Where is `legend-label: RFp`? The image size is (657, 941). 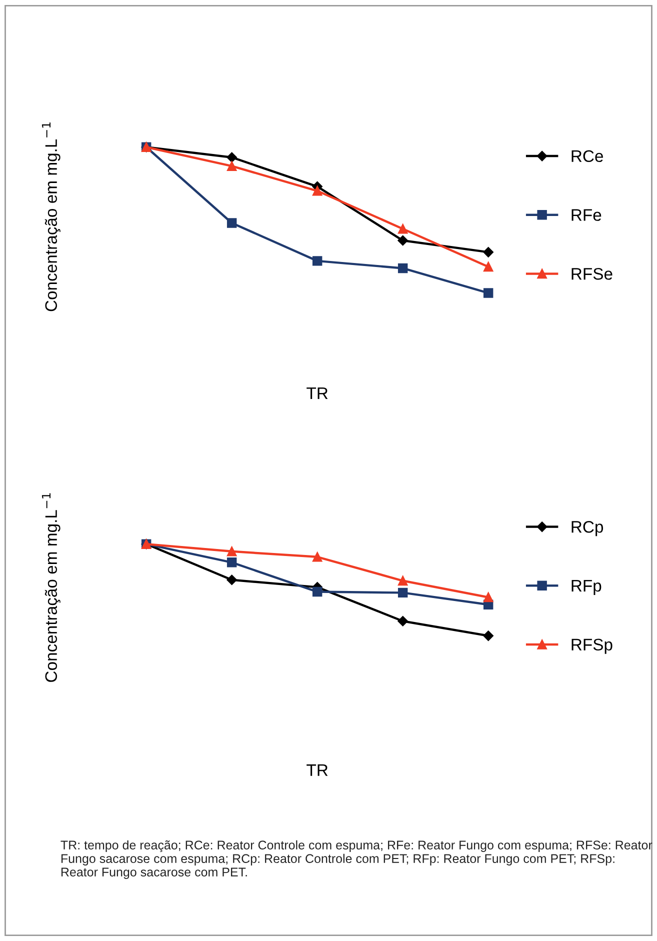 legend-label: RFp is located at coordinates (587, 587).